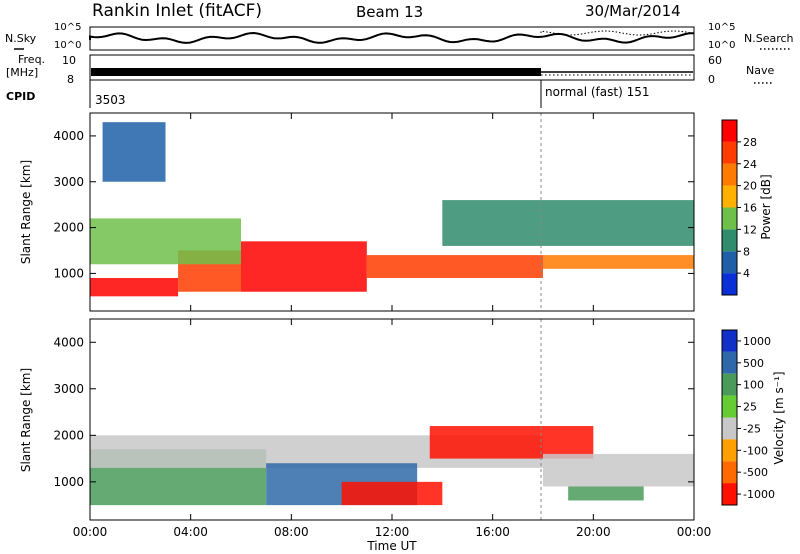 The image size is (800, 554). I want to click on nave-tick-low: 0, so click(711, 79).